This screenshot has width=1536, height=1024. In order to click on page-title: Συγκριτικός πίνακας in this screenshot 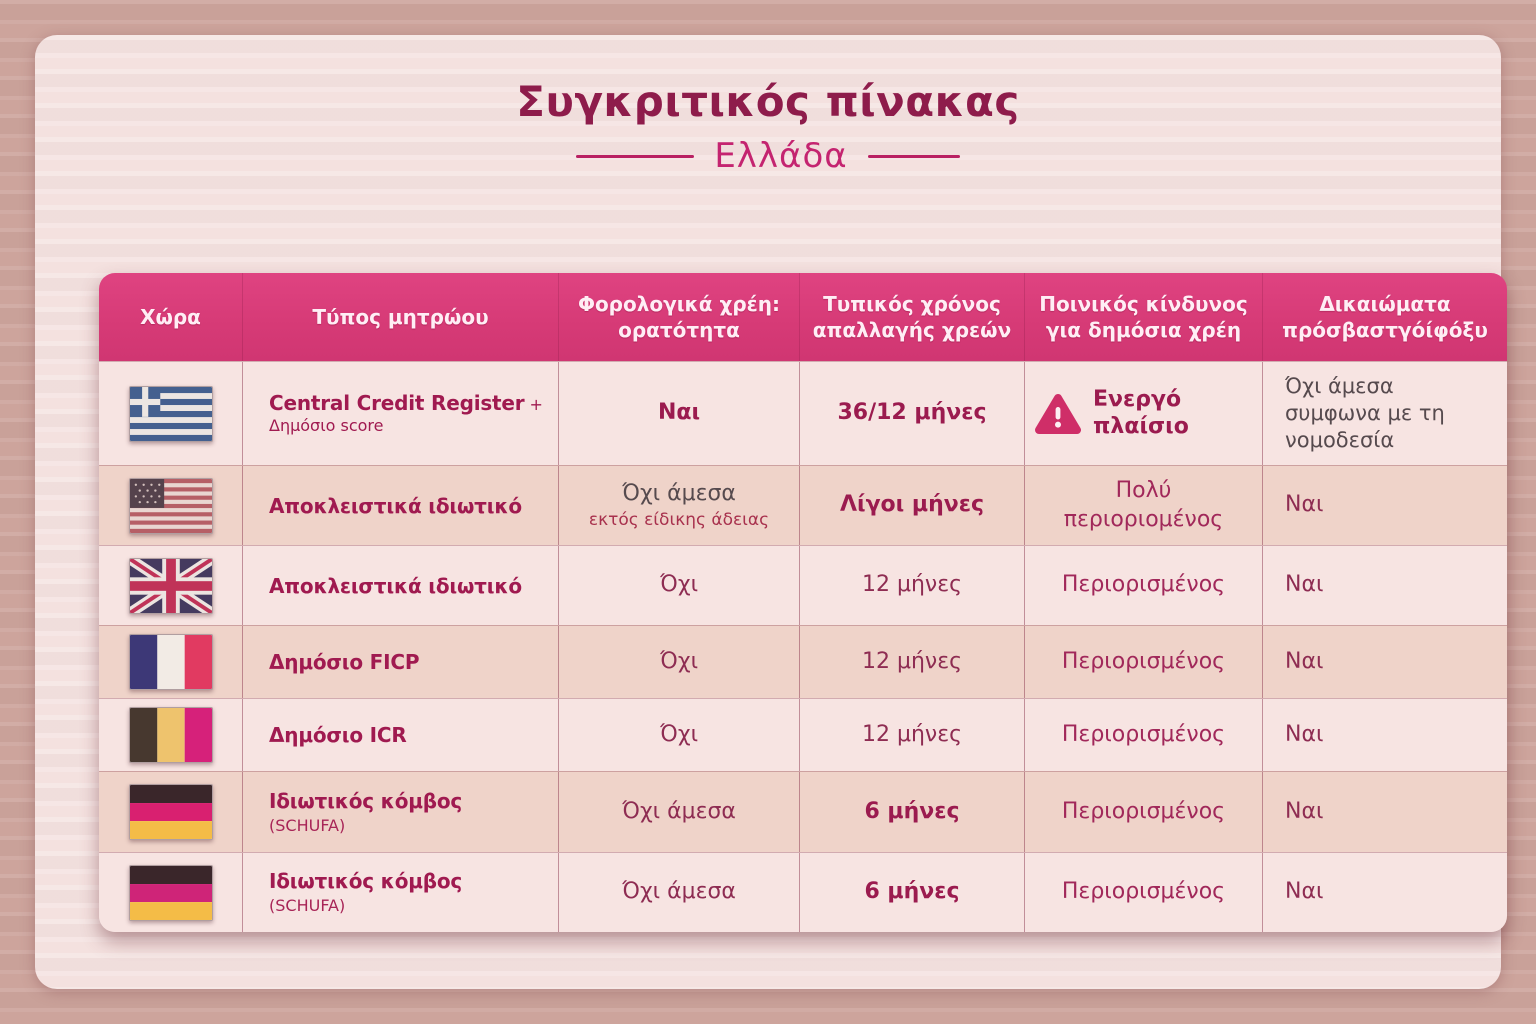, I will do `click(768, 101)`.